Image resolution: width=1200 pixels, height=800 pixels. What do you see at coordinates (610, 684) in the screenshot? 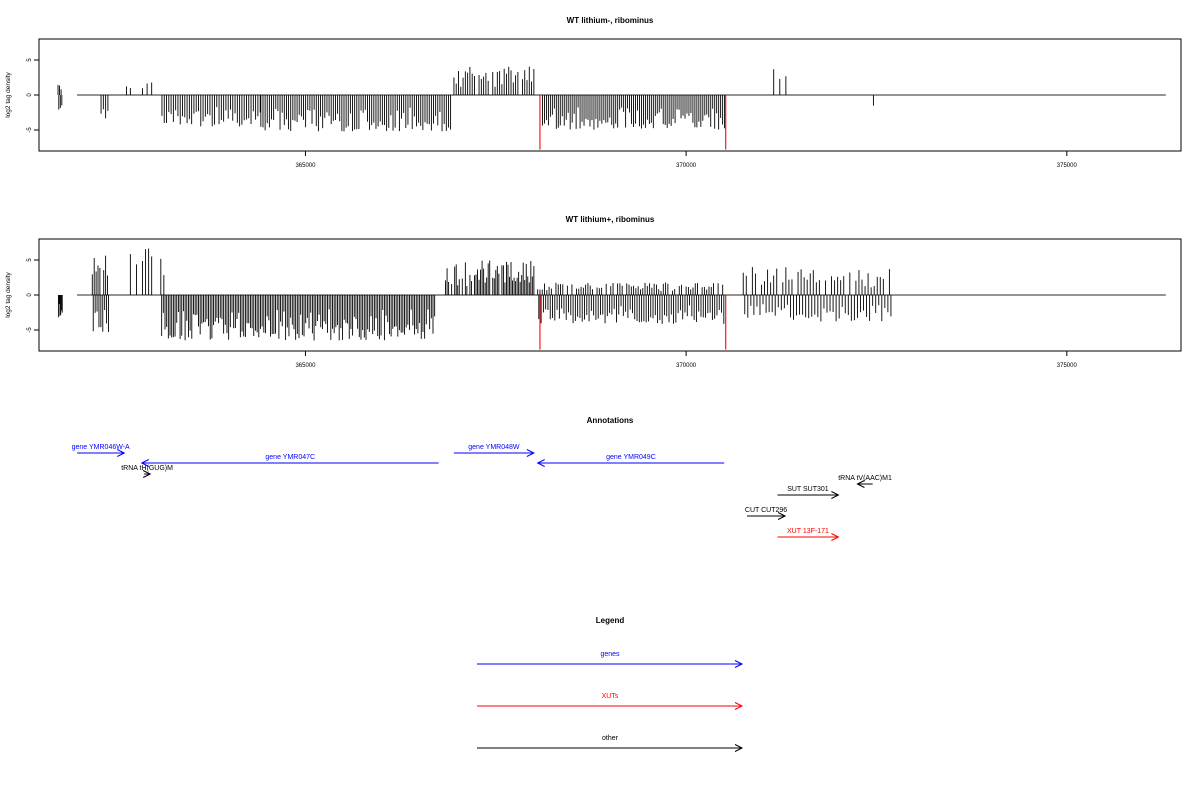
I see `legend: Legend genes XUTs other` at bounding box center [610, 684].